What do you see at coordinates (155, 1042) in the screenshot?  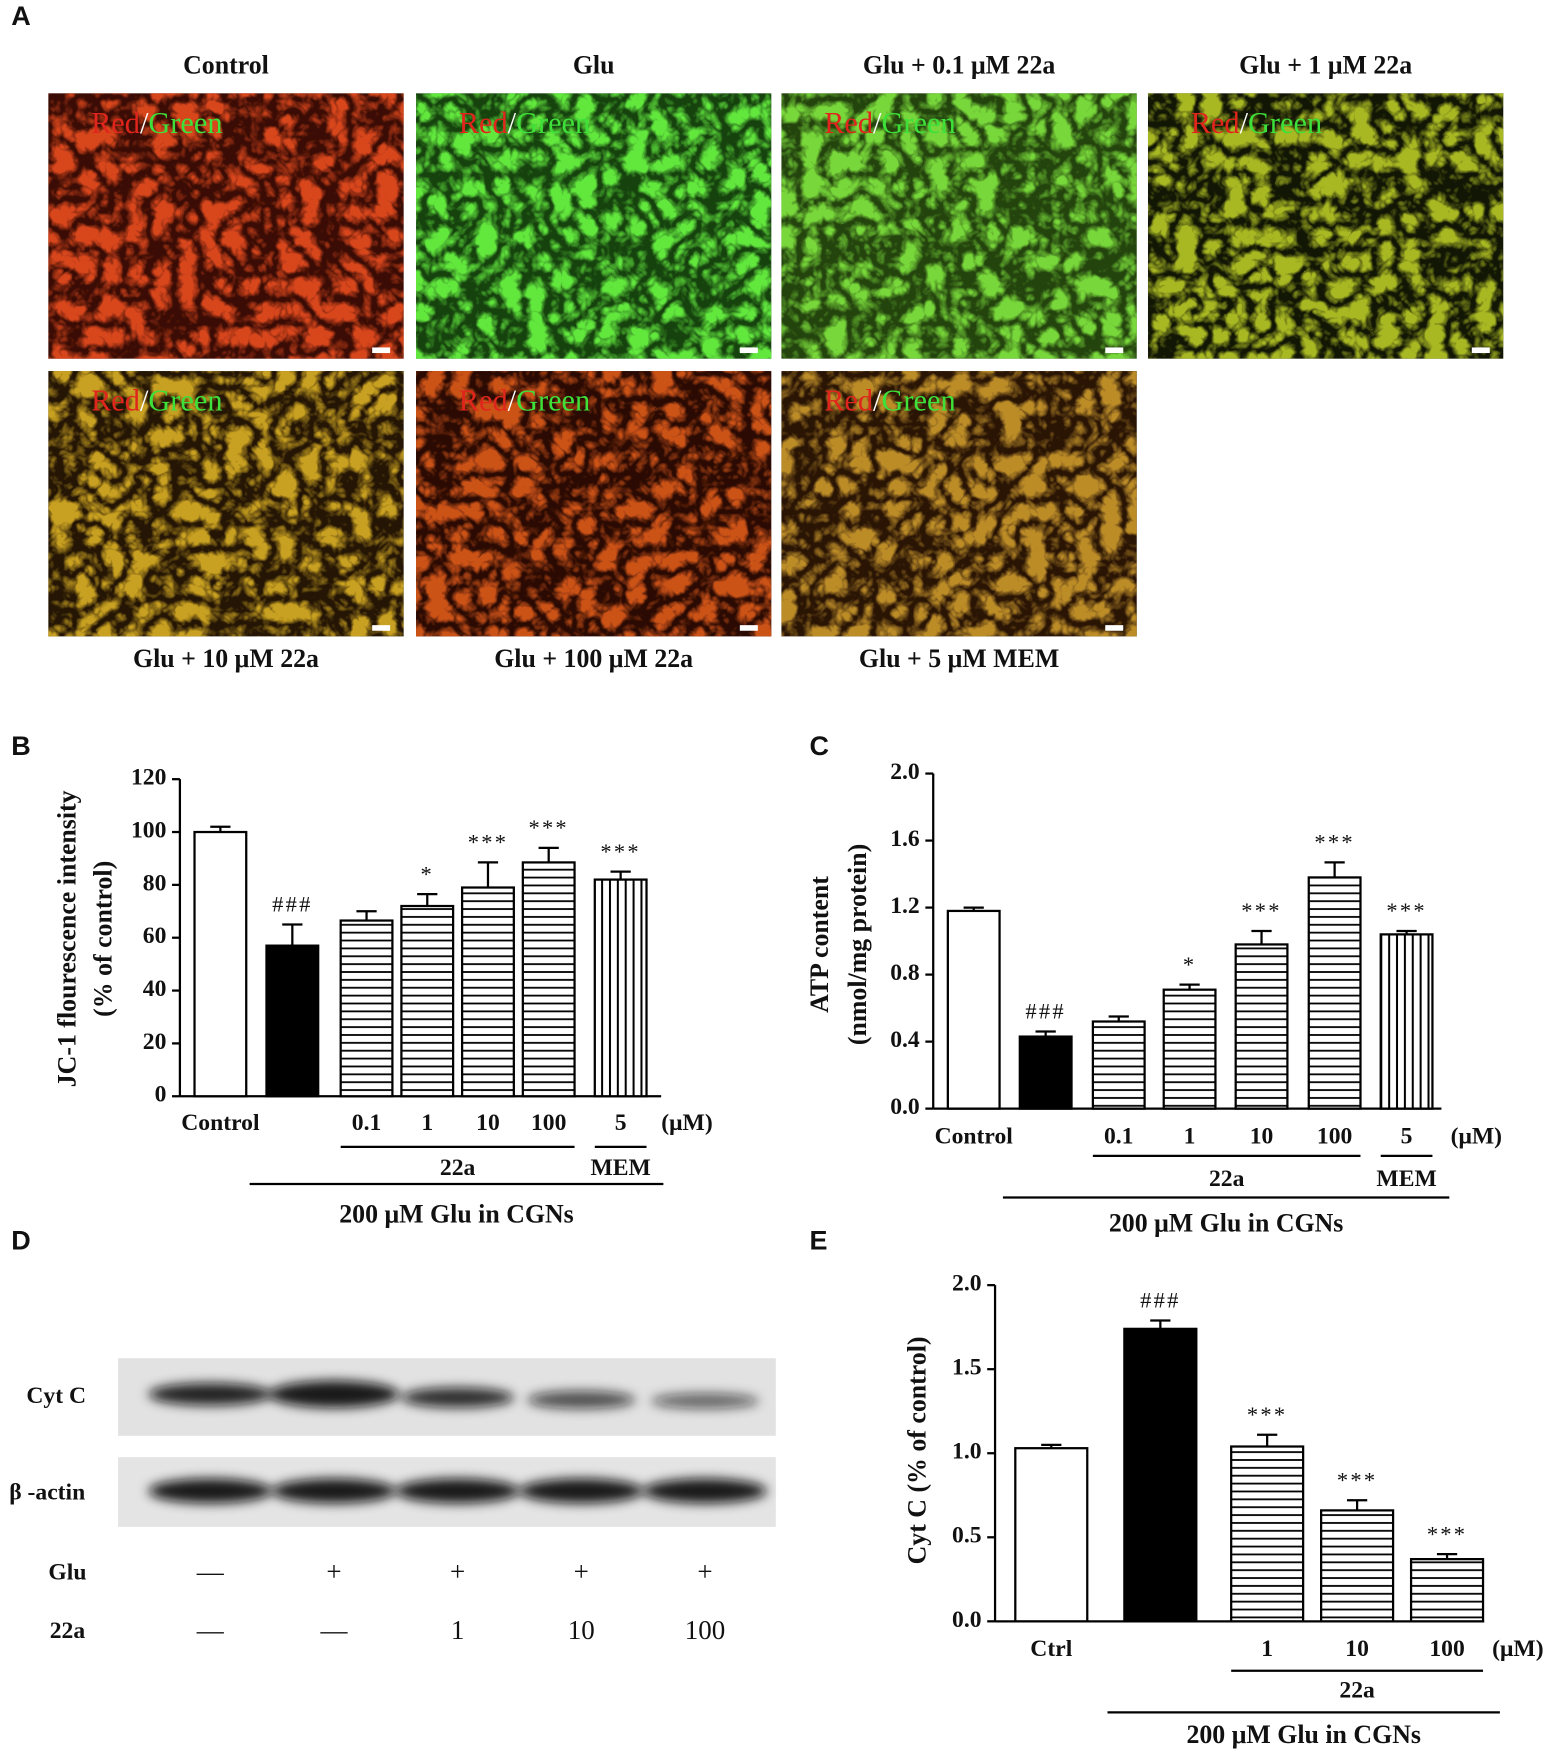 I see `y-tick-label: 20` at bounding box center [155, 1042].